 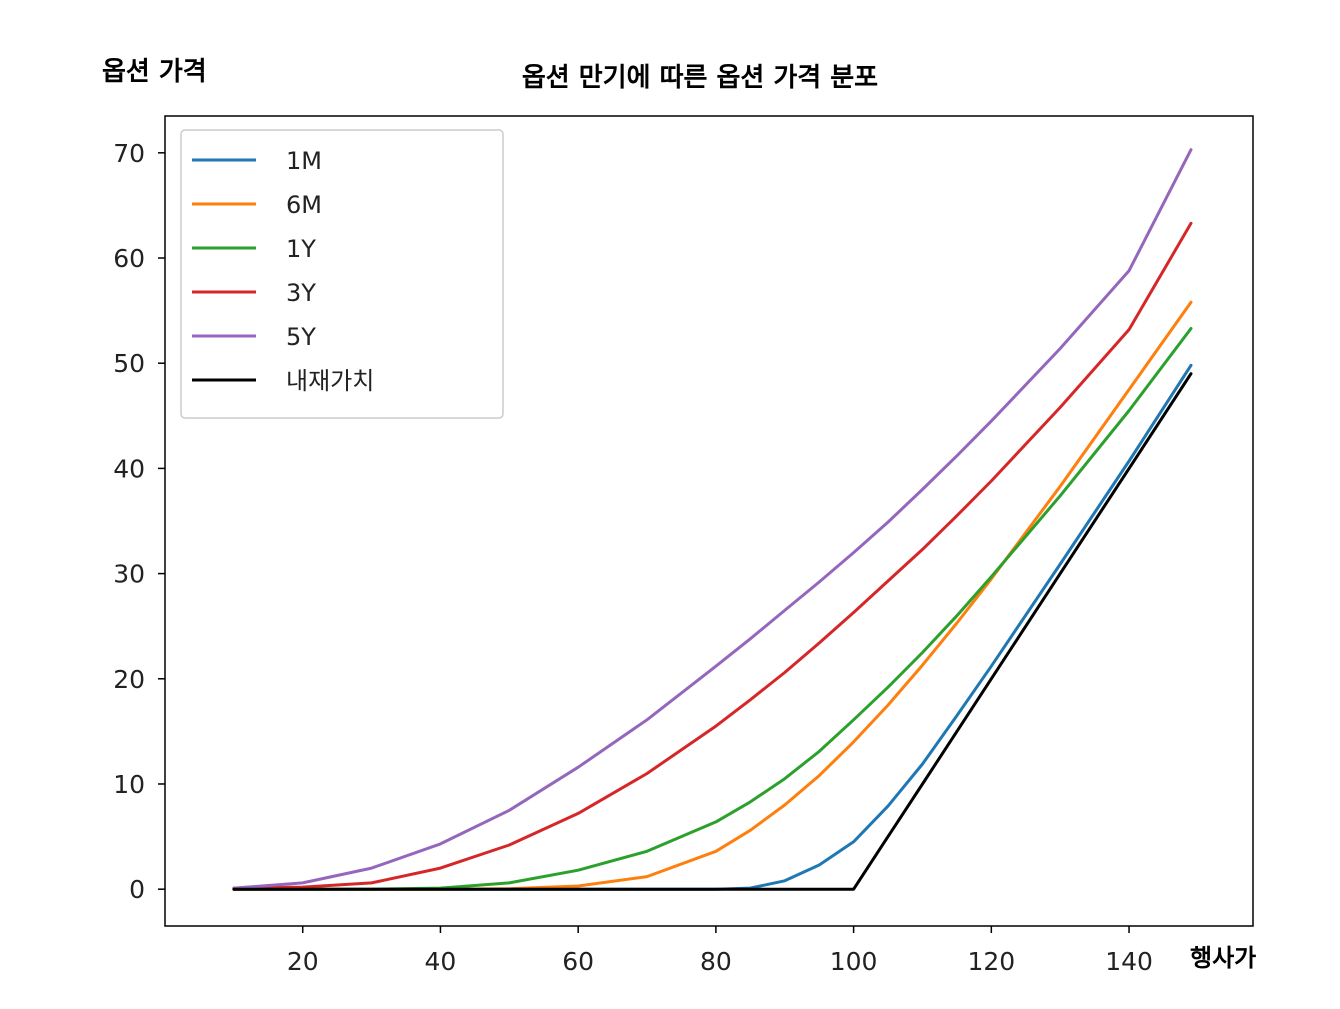 What do you see at coordinates (303, 961) in the screenshot?
I see `x-tick-label: 20` at bounding box center [303, 961].